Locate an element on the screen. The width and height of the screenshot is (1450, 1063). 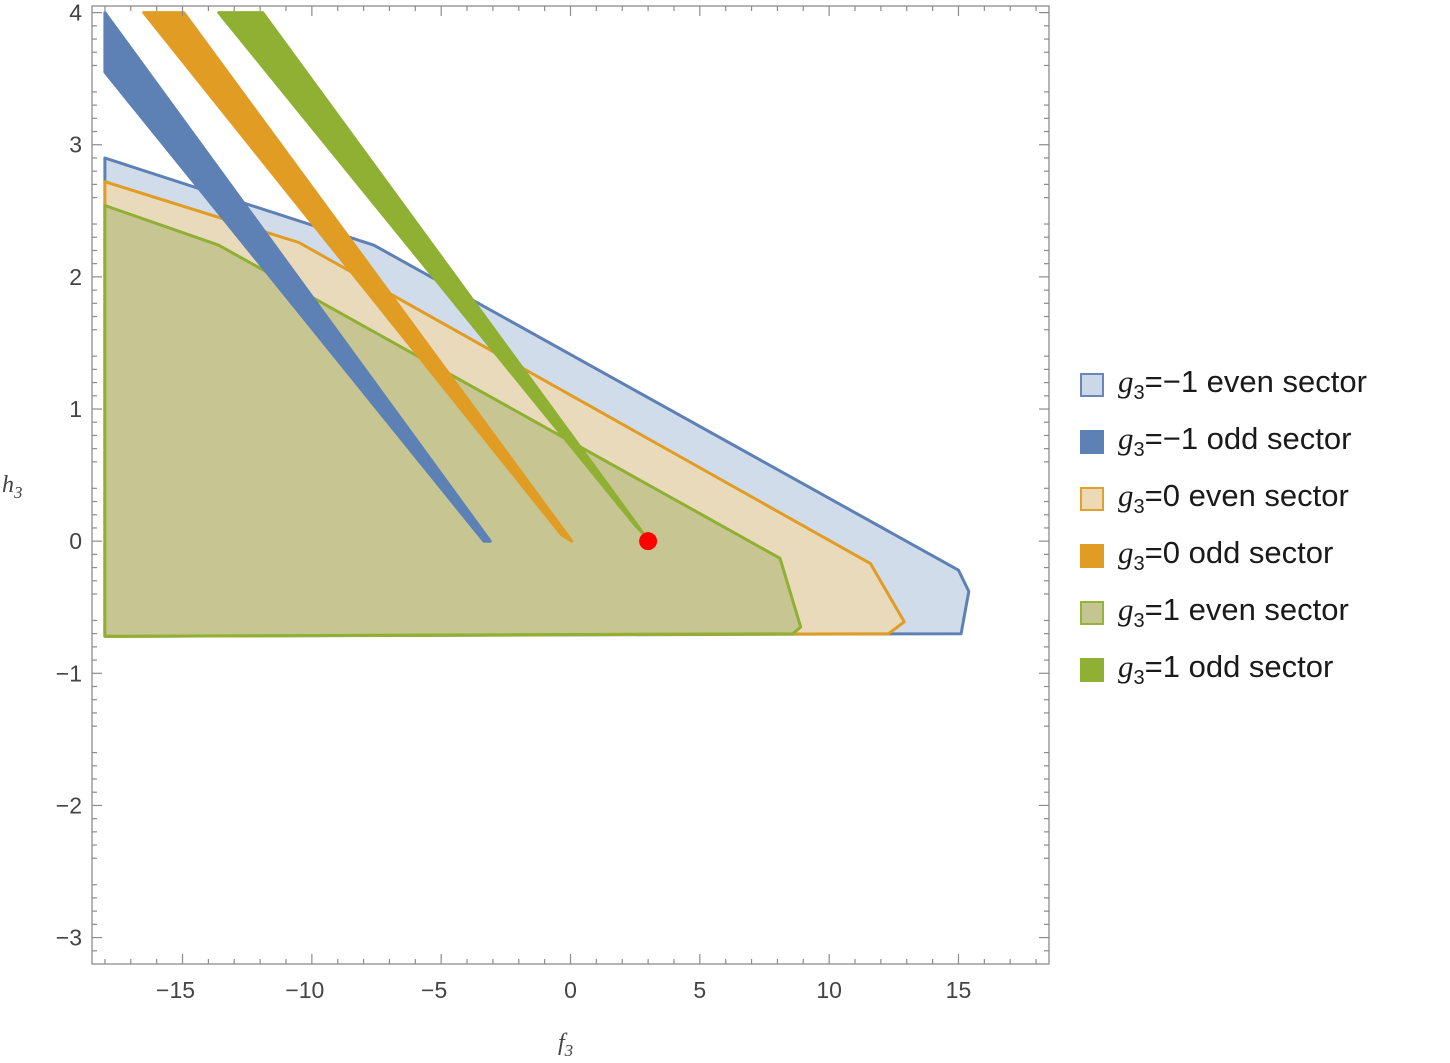
y-tick-label: −2 is located at coordinates (69, 805).